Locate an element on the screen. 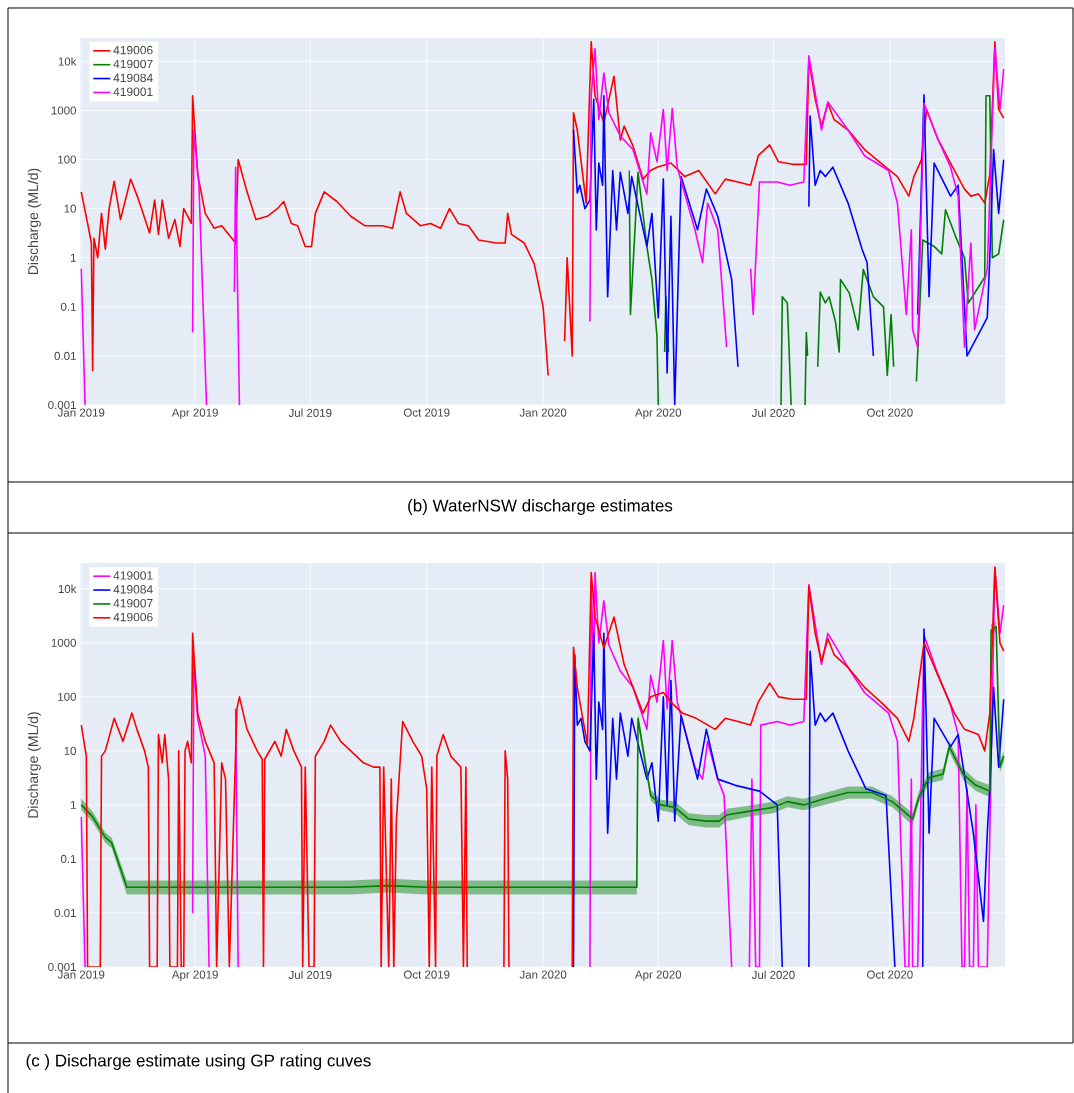 The width and height of the screenshot is (1074, 1093). text: (b) WaterNSW discharge estimates is located at coordinates (540, 507).